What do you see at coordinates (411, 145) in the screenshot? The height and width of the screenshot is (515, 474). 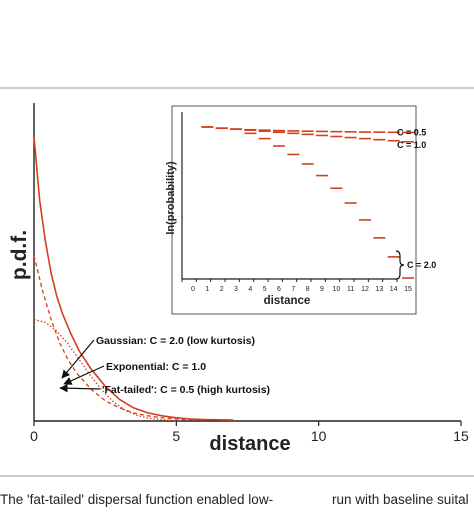 I see `inset-series-label: C = 1.0` at bounding box center [411, 145].